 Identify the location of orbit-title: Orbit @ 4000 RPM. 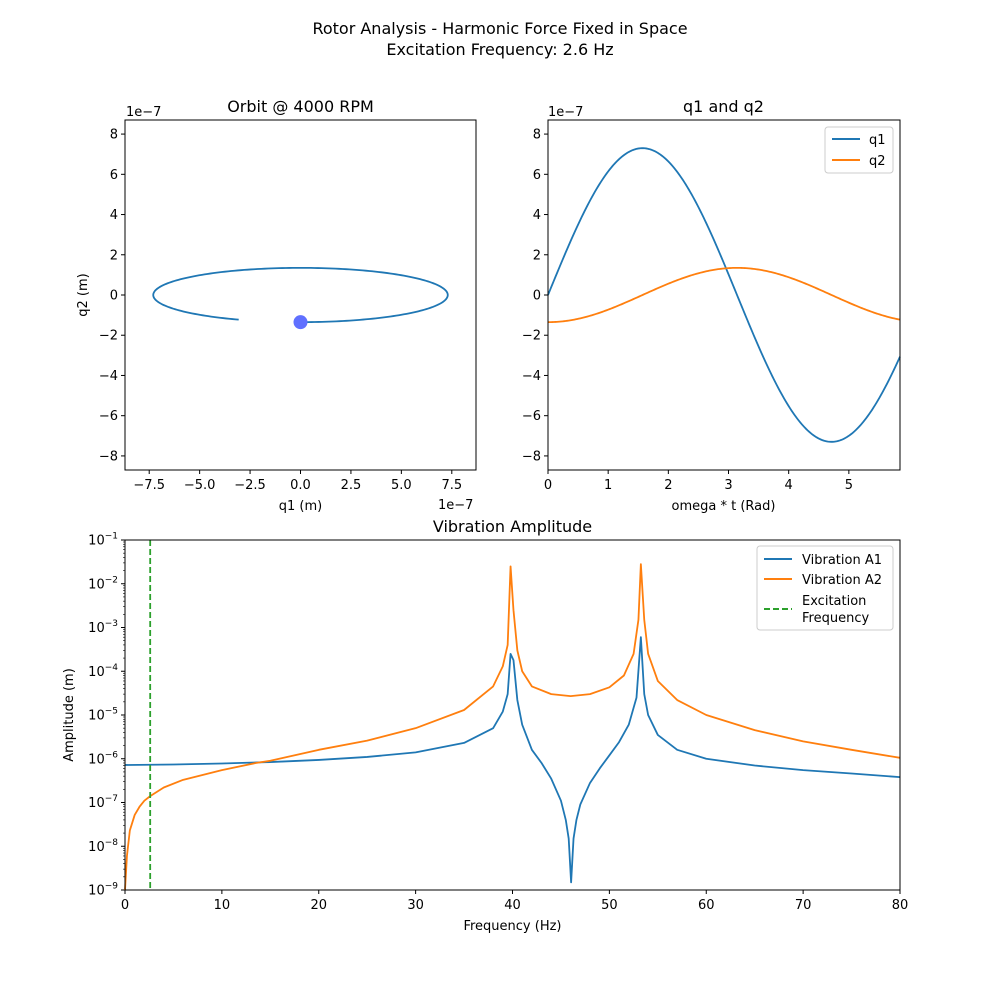
(300, 106).